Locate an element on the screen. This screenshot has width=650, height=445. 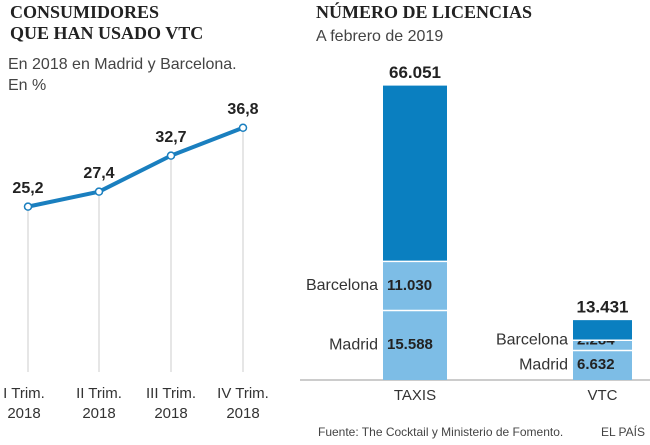
value-label: 6.632 is located at coordinates (596, 364).